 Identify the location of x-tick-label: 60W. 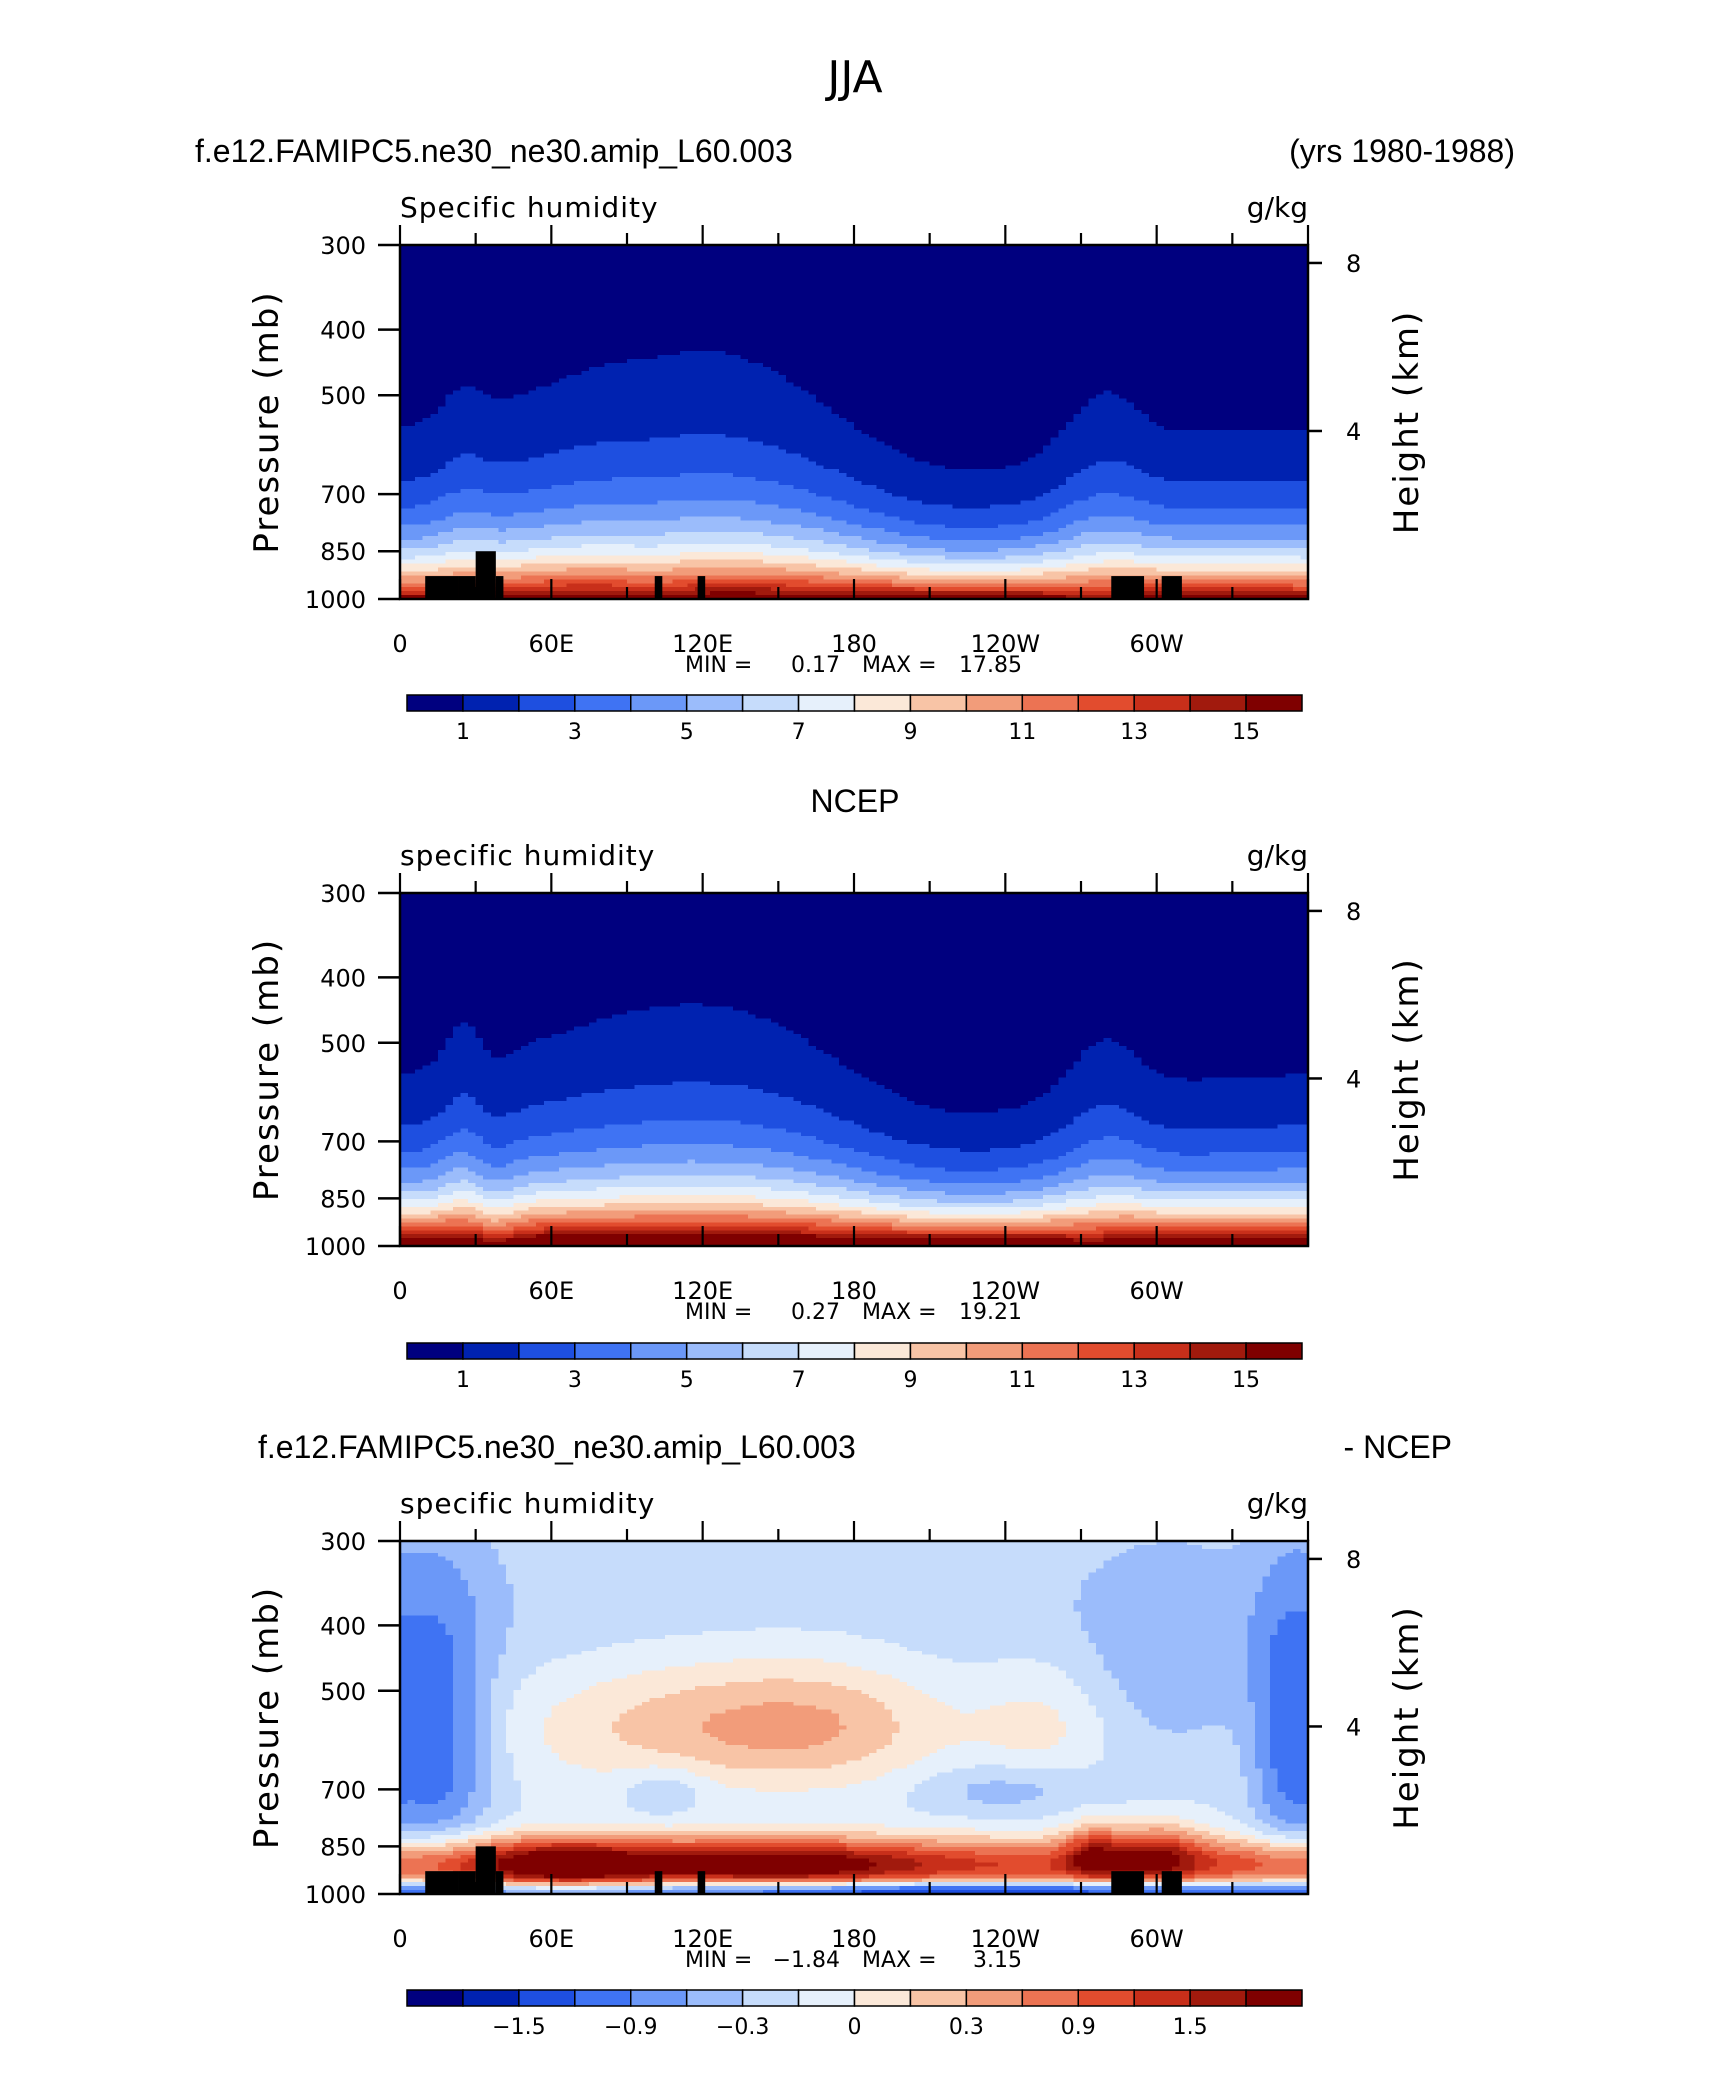
(1157, 1939).